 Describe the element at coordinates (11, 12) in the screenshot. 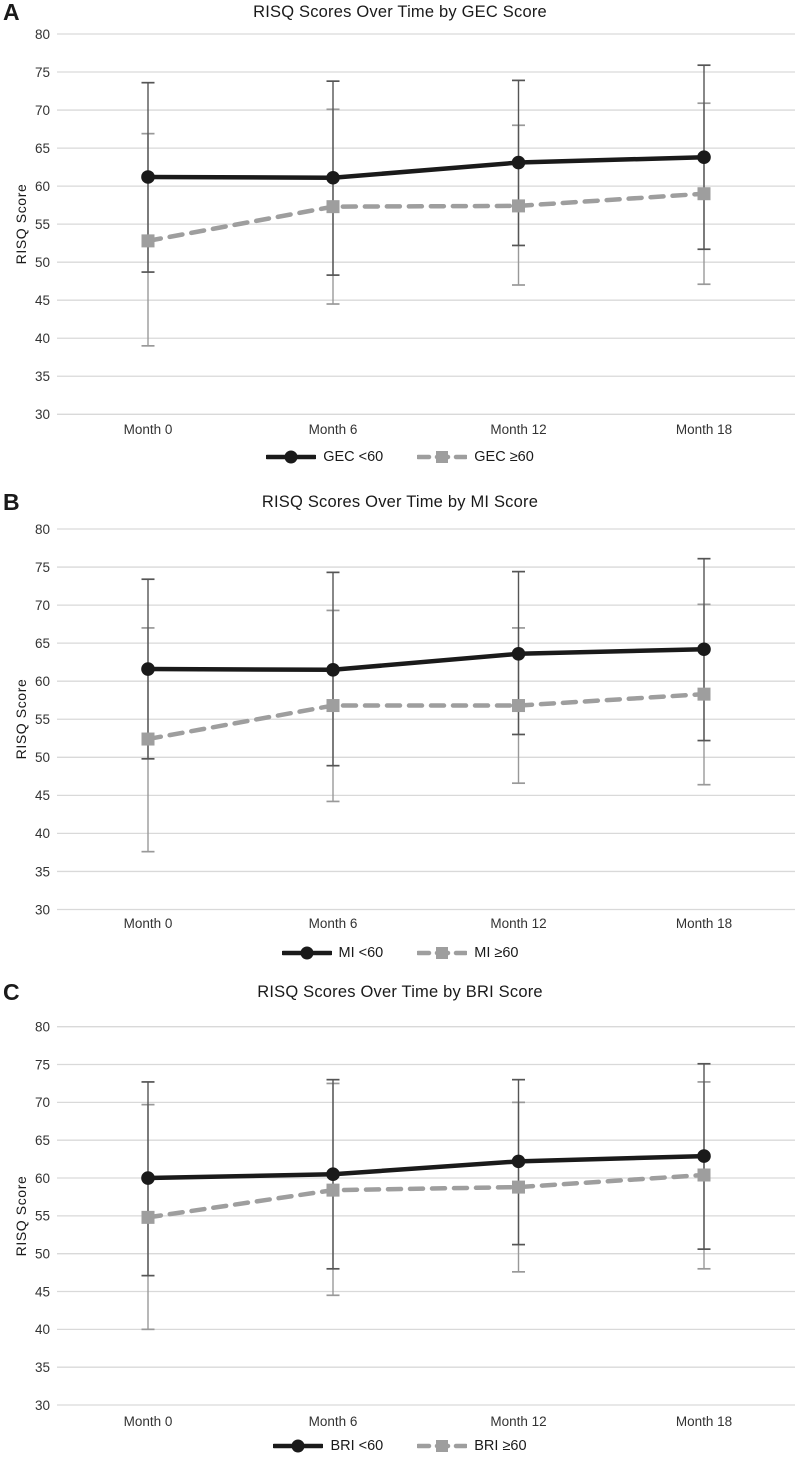

I see `panel-letter-A: A` at that location.